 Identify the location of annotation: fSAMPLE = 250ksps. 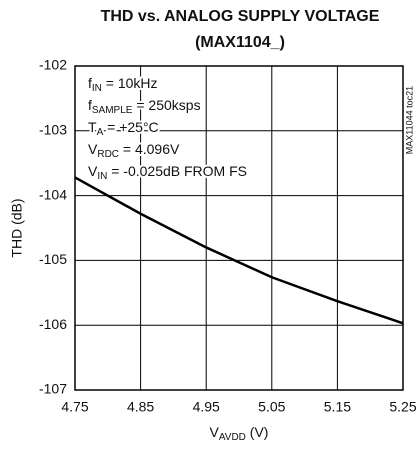
(144, 106).